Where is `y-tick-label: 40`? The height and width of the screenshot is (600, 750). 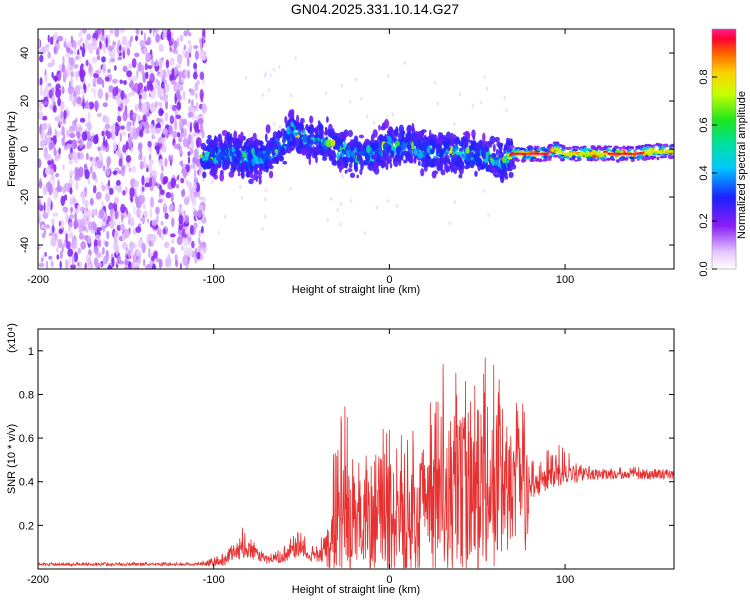
y-tick-label: 40 is located at coordinates (25, 53).